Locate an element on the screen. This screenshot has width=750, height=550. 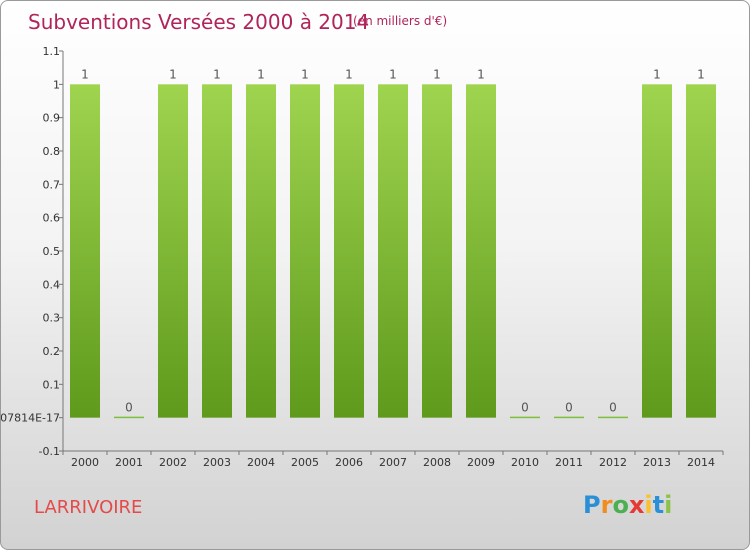
y-tick-label: 1.1 is located at coordinates (52, 51).